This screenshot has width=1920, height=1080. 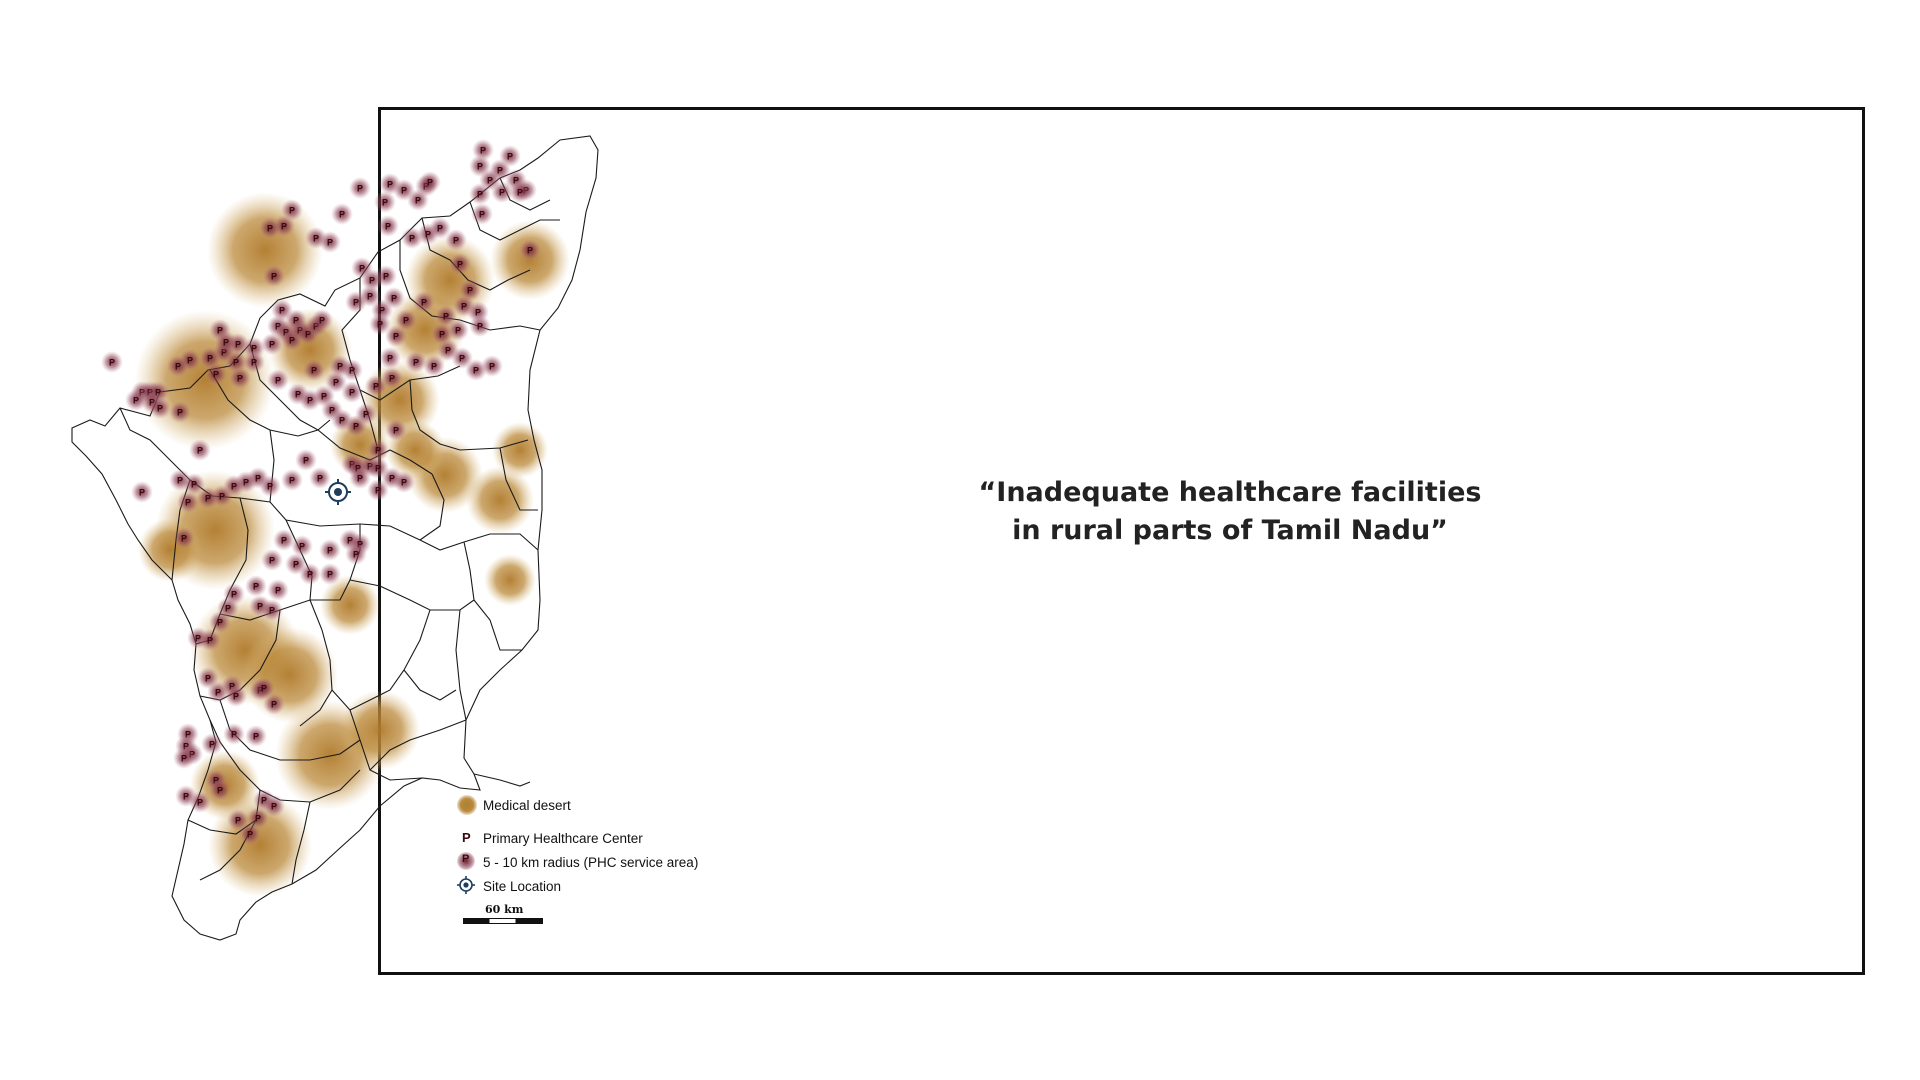 I want to click on site-location-icon, so click(x=469, y=886).